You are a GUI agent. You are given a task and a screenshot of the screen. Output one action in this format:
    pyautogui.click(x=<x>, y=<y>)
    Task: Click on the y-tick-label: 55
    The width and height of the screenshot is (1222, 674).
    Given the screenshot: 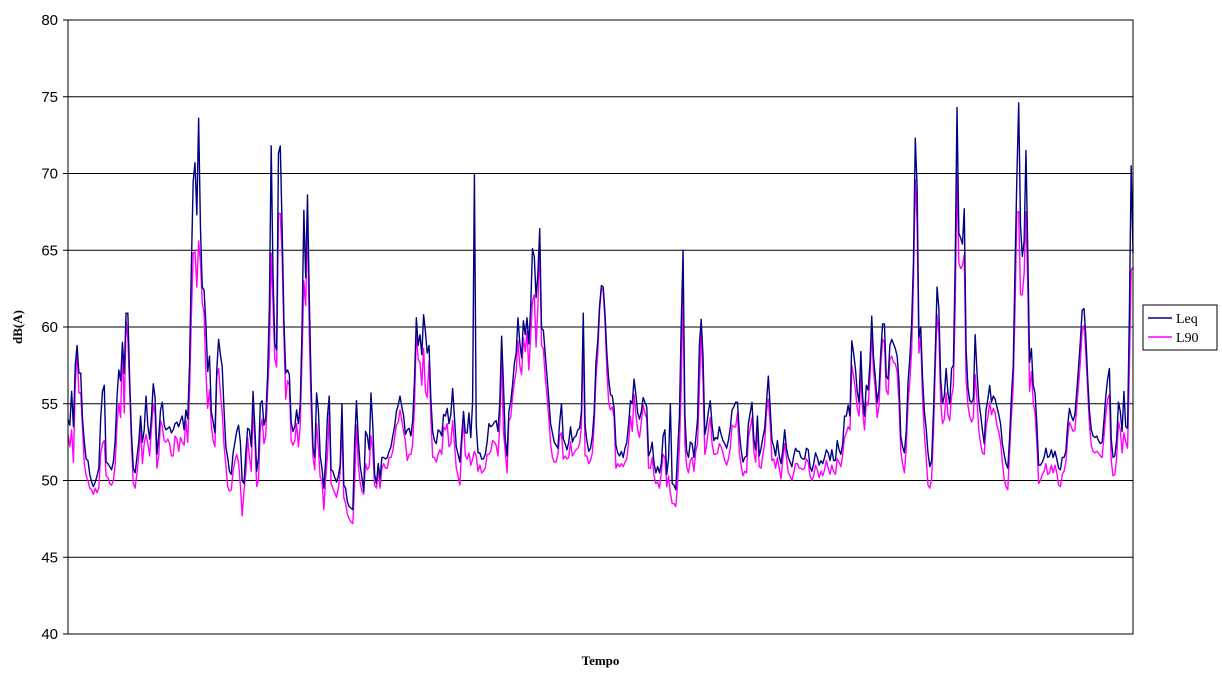 What is the action you would take?
    pyautogui.click(x=49, y=404)
    